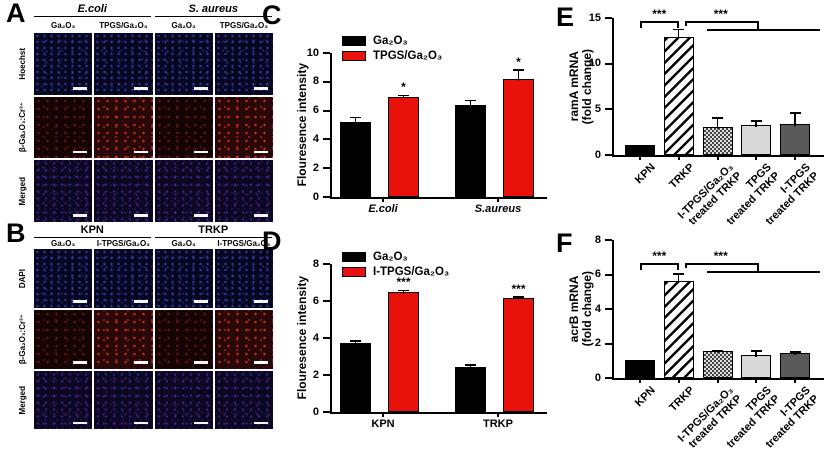  I want to click on y-tick-label: 10, so click(312, 52).